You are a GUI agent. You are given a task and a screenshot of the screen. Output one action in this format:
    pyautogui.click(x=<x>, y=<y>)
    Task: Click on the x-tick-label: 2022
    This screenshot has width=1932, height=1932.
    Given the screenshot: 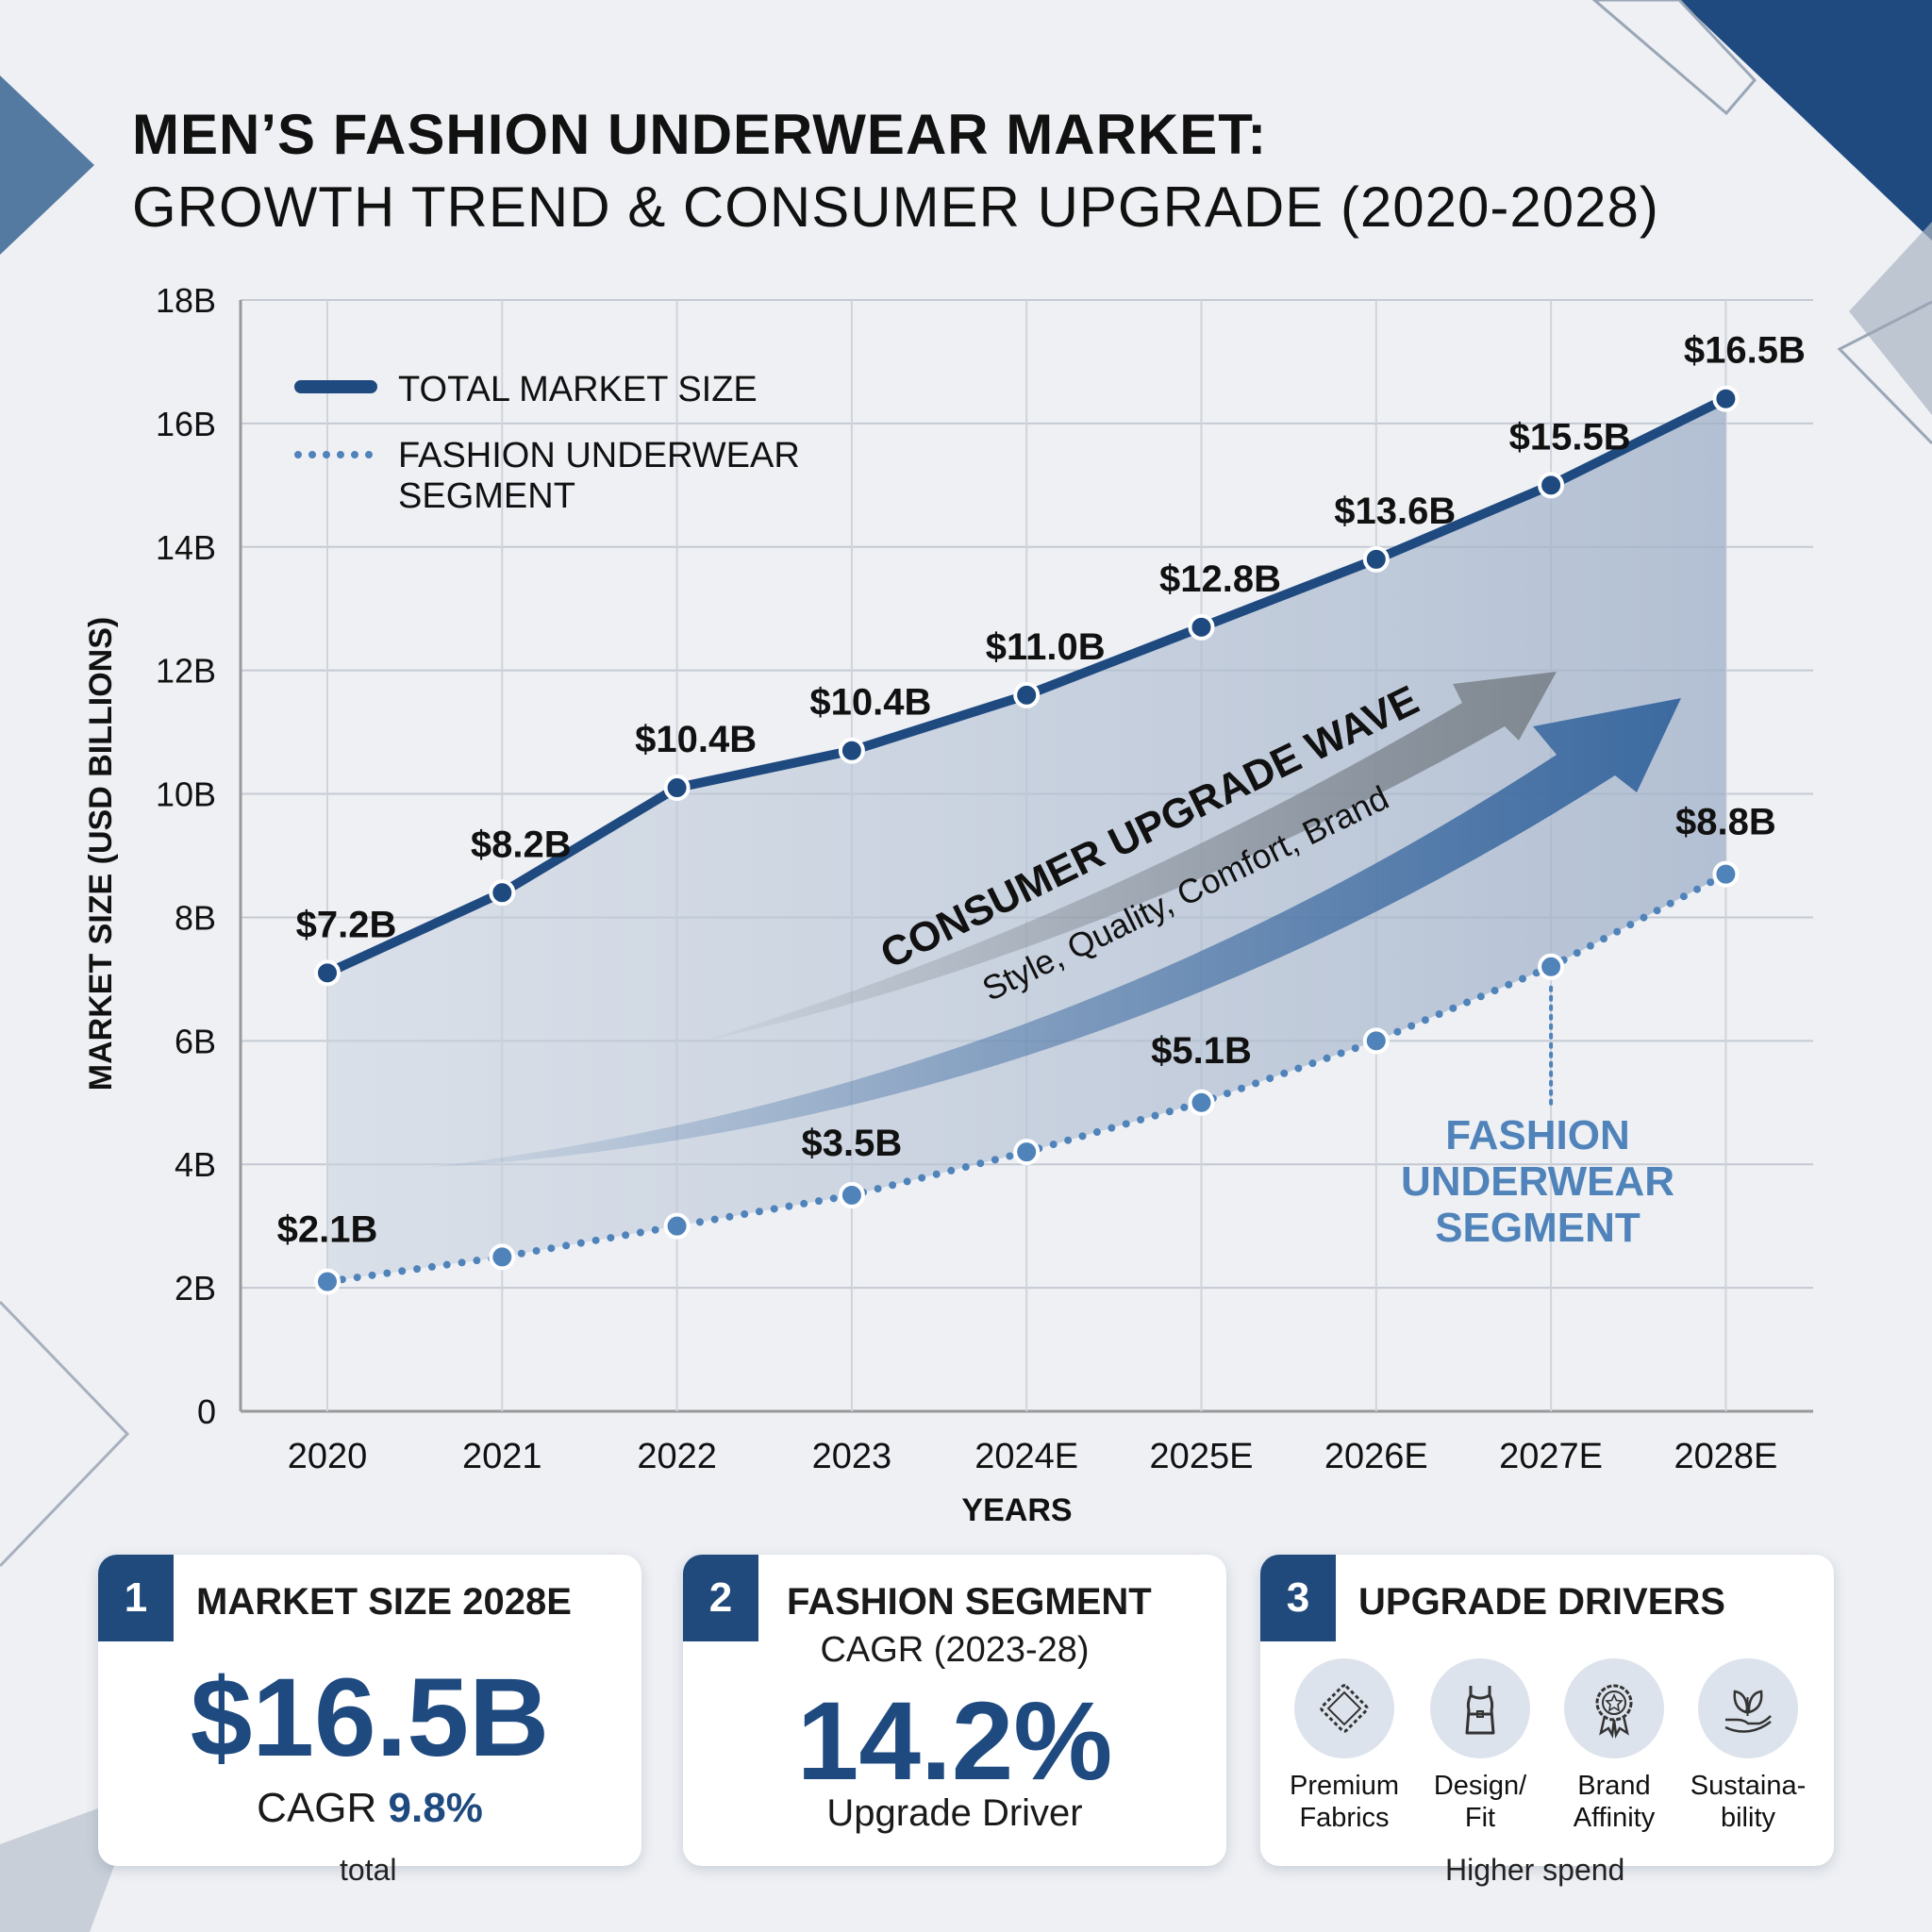 What is the action you would take?
    pyautogui.click(x=677, y=1456)
    